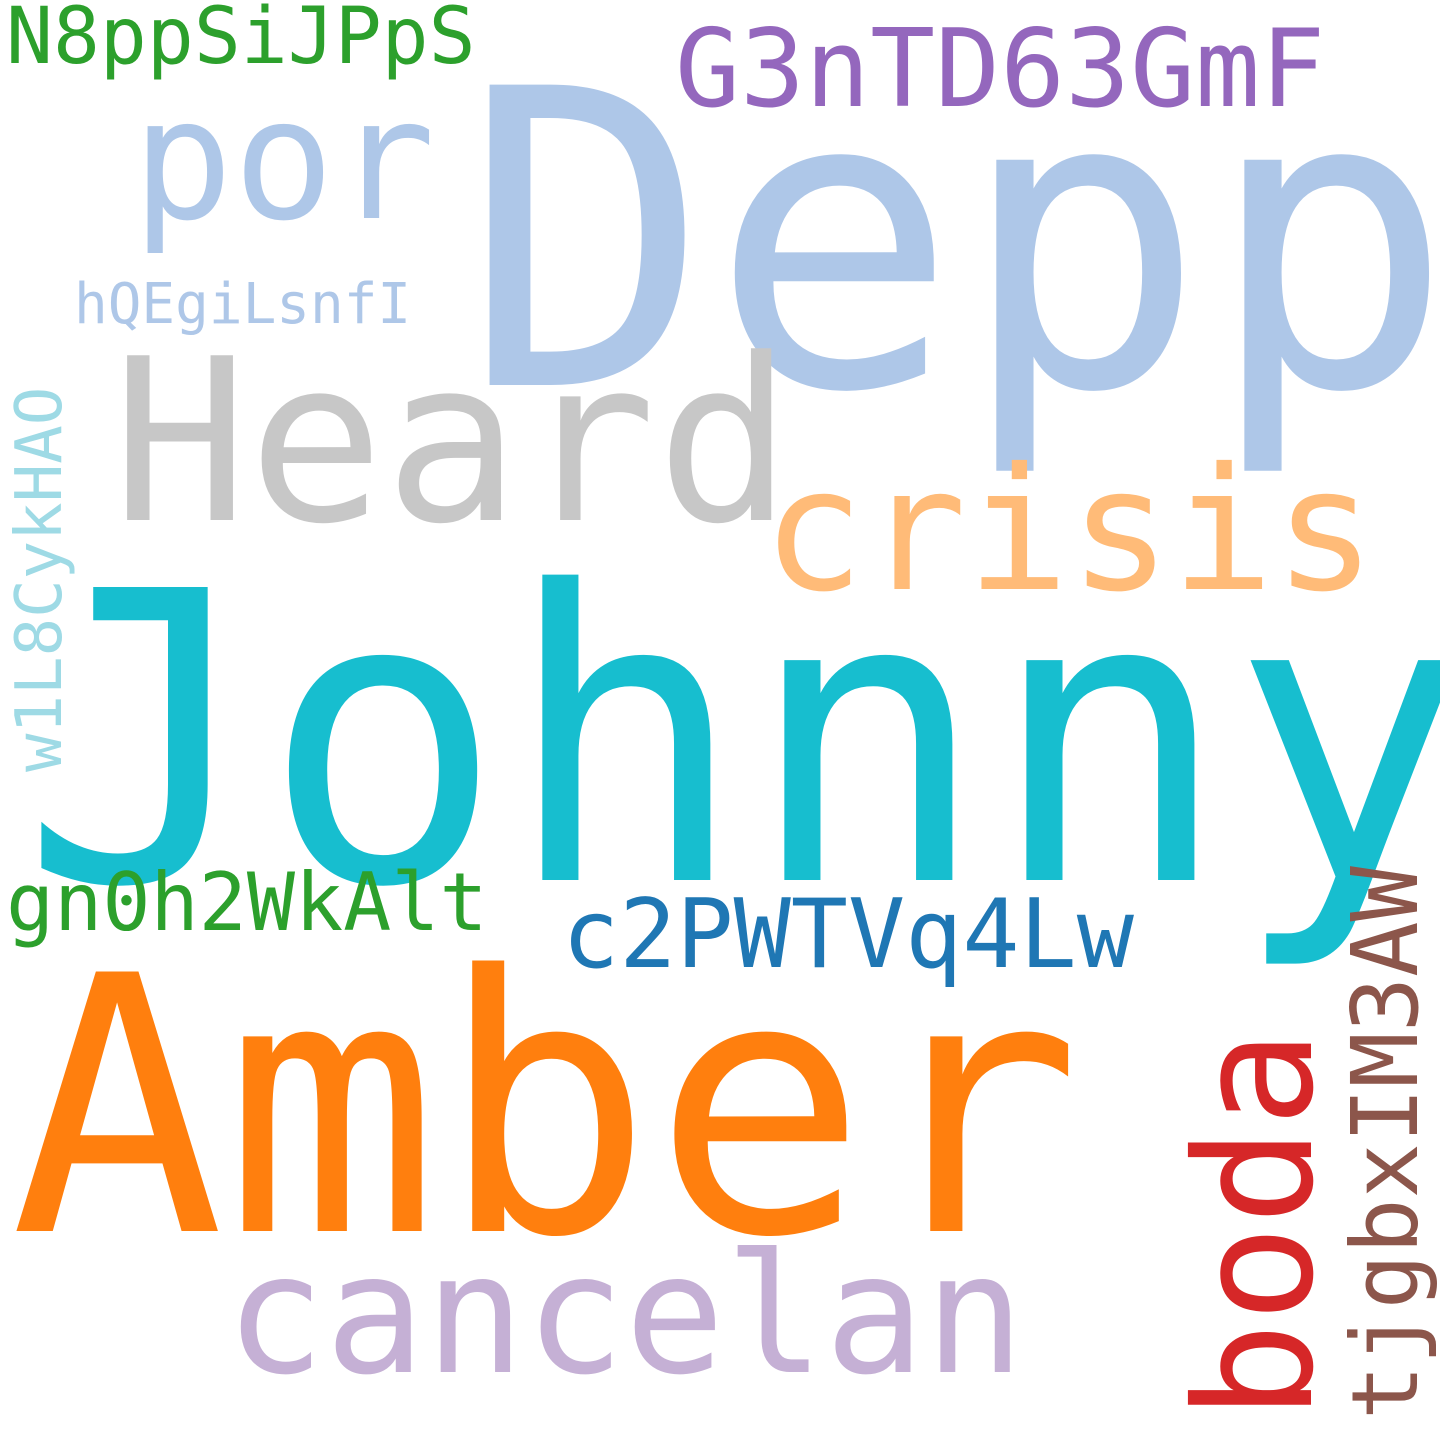 The width and height of the screenshot is (1440, 1440). Describe the element at coordinates (848, 935) in the screenshot. I see `word-c2pwtvq4lw: c2PWTVq4Lw` at that location.